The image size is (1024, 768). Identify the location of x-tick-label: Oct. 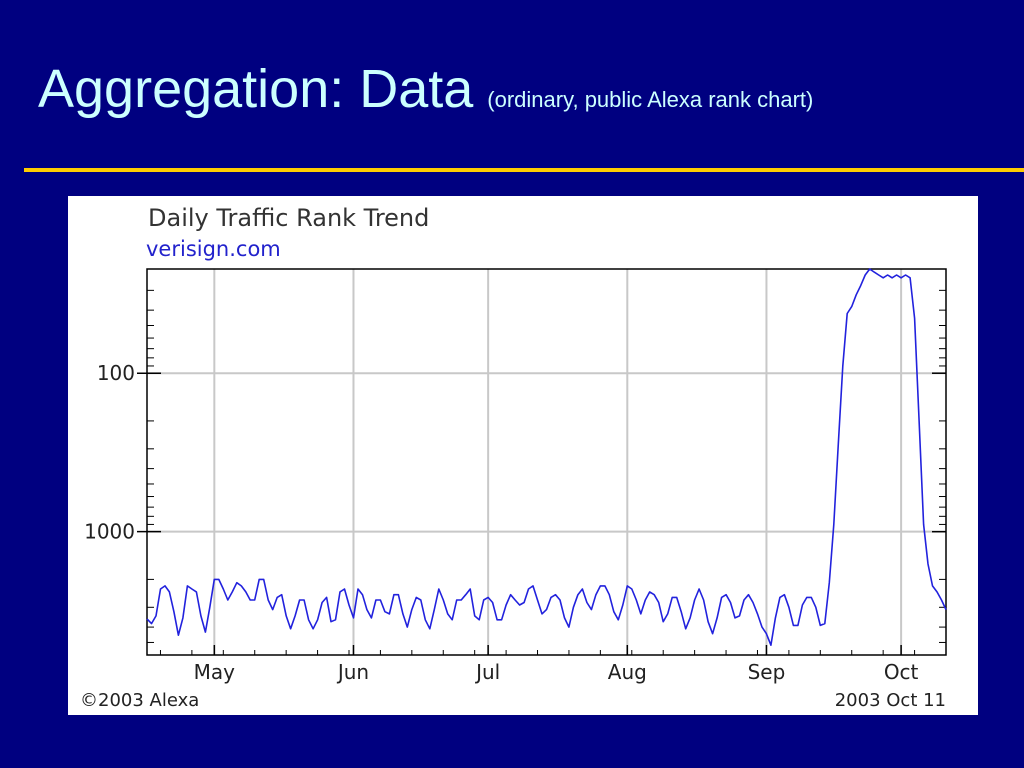
(901, 672).